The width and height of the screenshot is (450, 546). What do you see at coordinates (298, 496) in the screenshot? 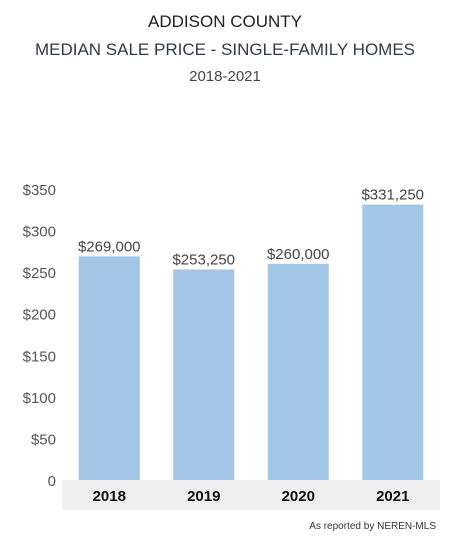
I see `x-tick-label: 2020` at bounding box center [298, 496].